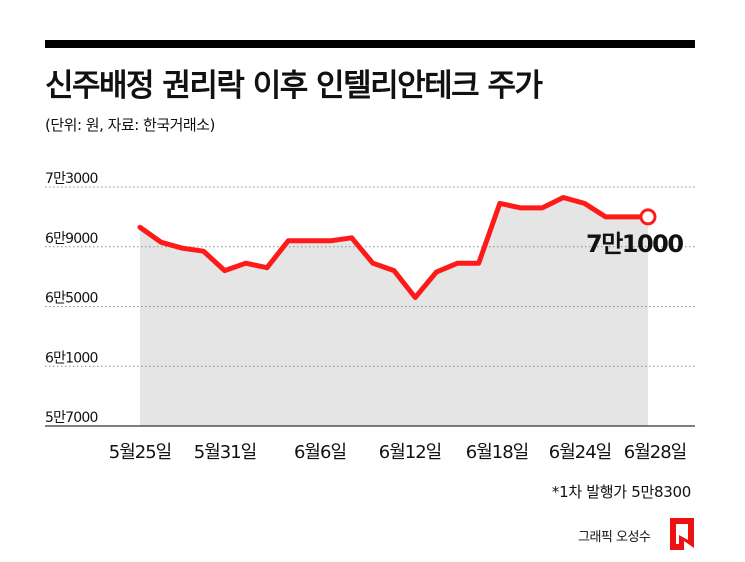 The width and height of the screenshot is (745, 562). I want to click on y-tick-labels: 7만3000 6만9000 6만5000 6만1000 5만7000, so click(71, 298).